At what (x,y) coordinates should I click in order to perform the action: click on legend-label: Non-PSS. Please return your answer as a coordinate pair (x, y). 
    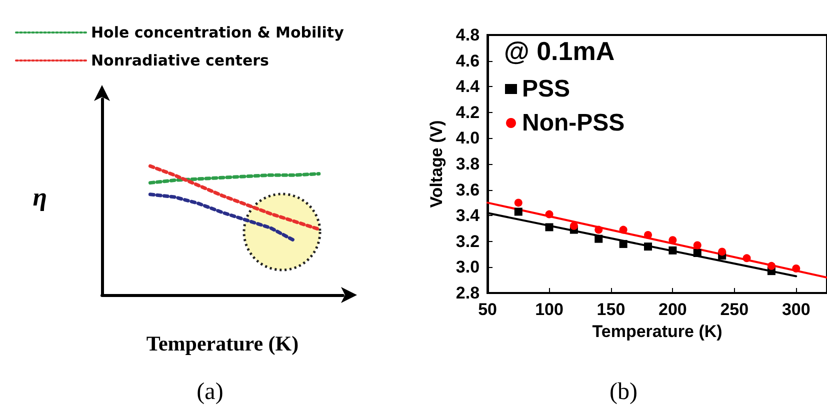
    Looking at the image, I should click on (573, 123).